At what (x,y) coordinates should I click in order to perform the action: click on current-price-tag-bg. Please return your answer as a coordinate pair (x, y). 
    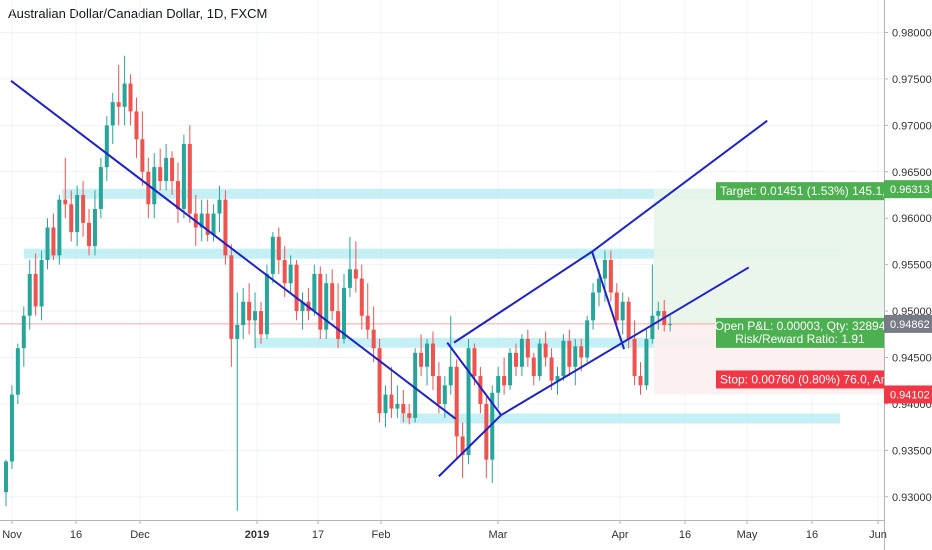
    Looking at the image, I should click on (908, 323).